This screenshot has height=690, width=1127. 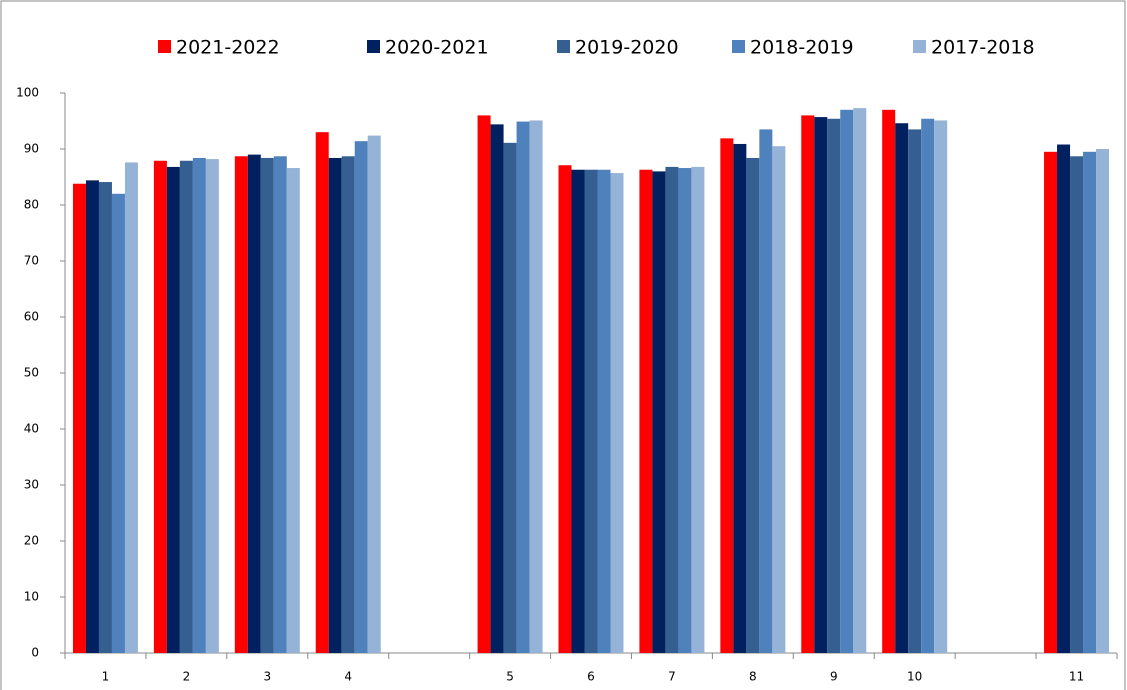 I want to click on y-tick-label: 70, so click(x=31, y=261).